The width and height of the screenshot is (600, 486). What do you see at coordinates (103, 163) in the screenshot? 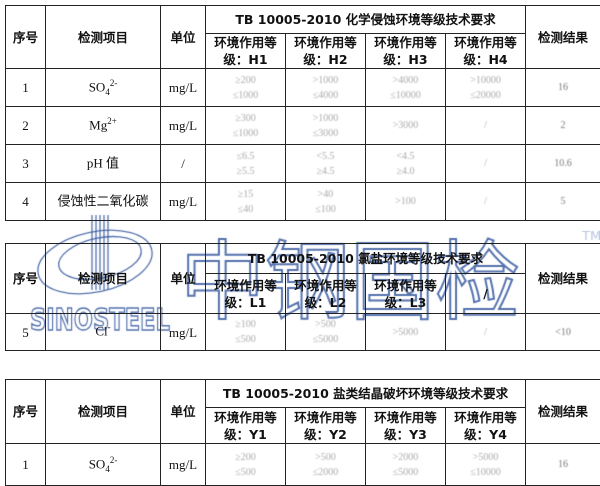
I see `row-item: pH 值` at bounding box center [103, 163].